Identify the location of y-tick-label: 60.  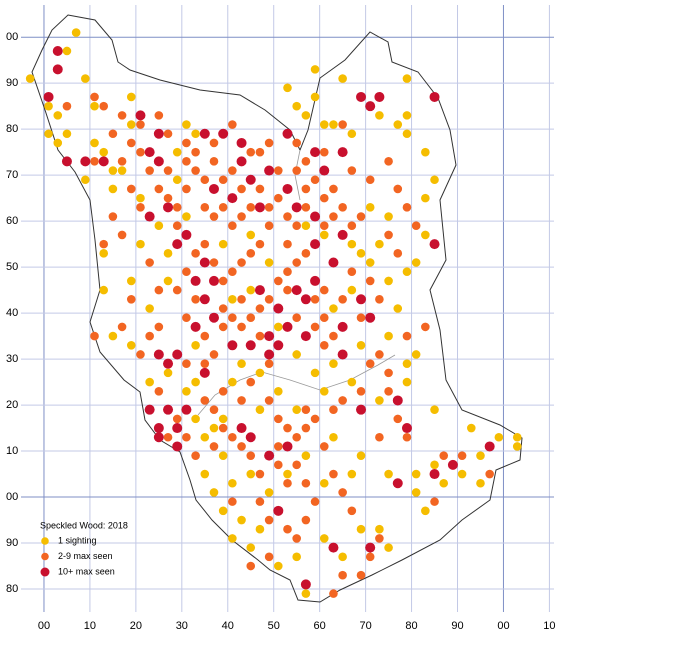
(12, 221).